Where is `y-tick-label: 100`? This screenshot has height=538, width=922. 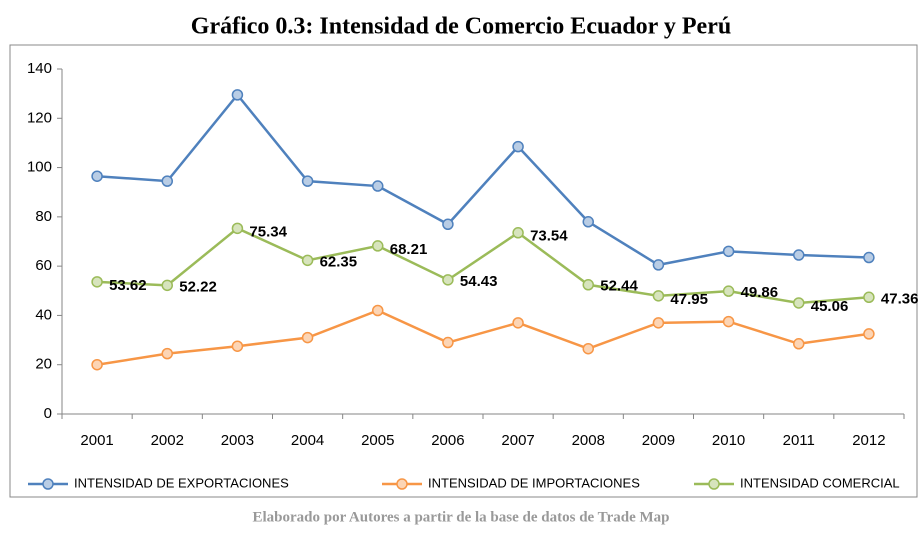 y-tick-label: 100 is located at coordinates (39, 167).